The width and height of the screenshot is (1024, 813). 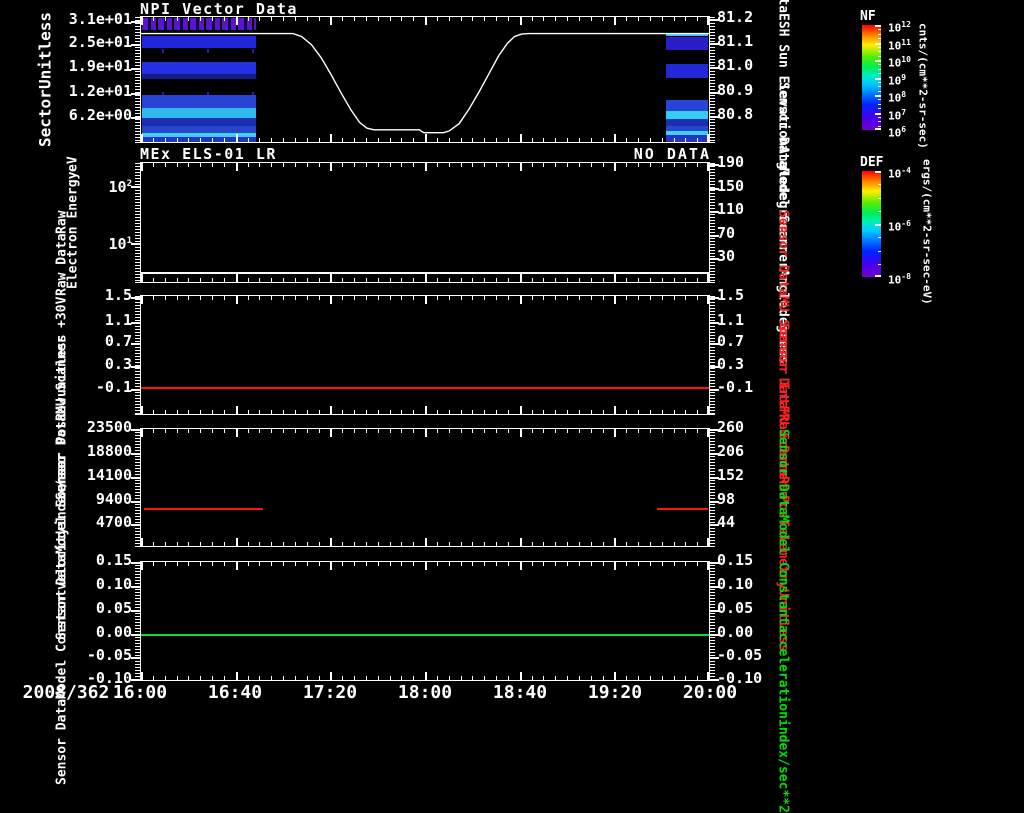 I want to click on x-tick-label: 16:40, so click(x=235, y=692).